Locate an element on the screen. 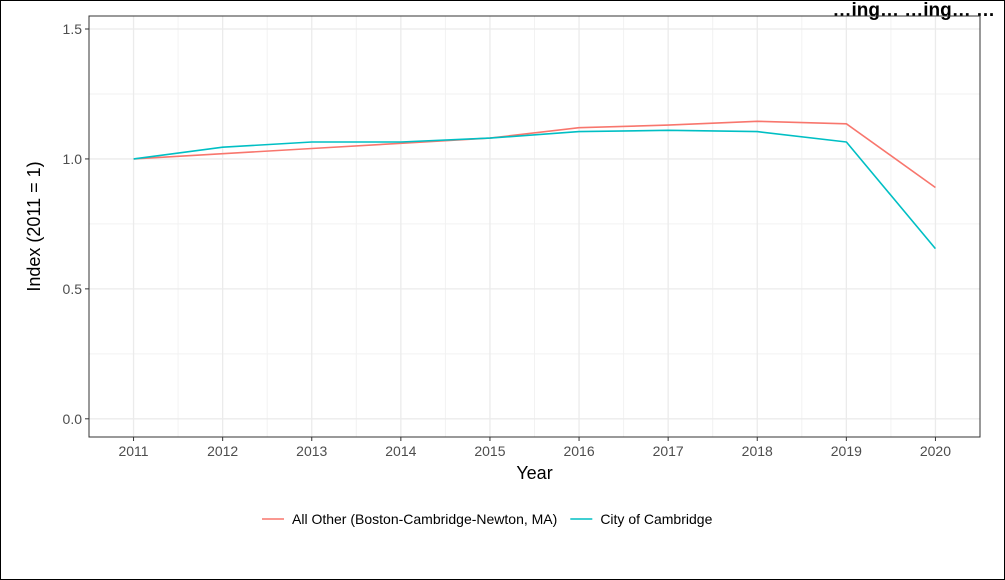 The image size is (1005, 580). x-tick-label: 2011 is located at coordinates (133, 451).